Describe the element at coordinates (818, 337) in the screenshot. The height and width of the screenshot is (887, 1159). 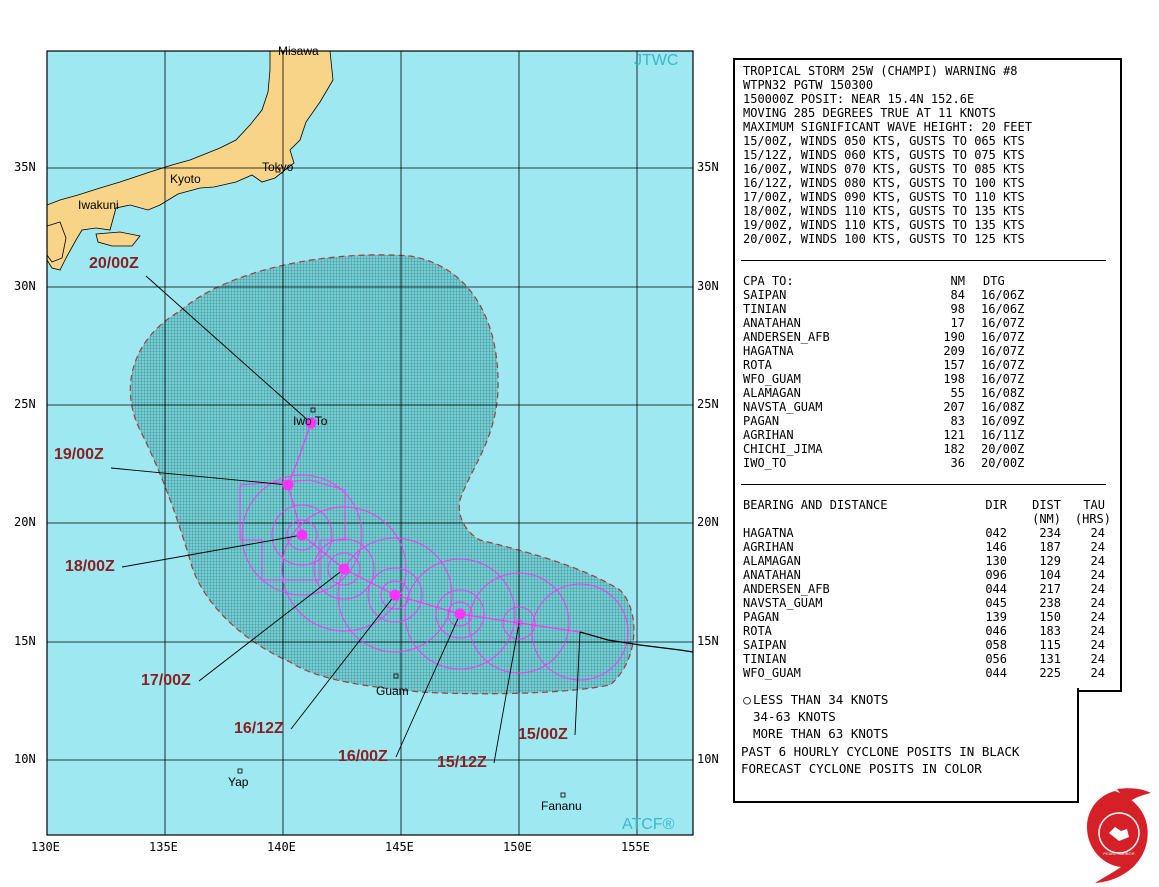
I see `cpa-row-name: ANDERSEN_AFB` at that location.